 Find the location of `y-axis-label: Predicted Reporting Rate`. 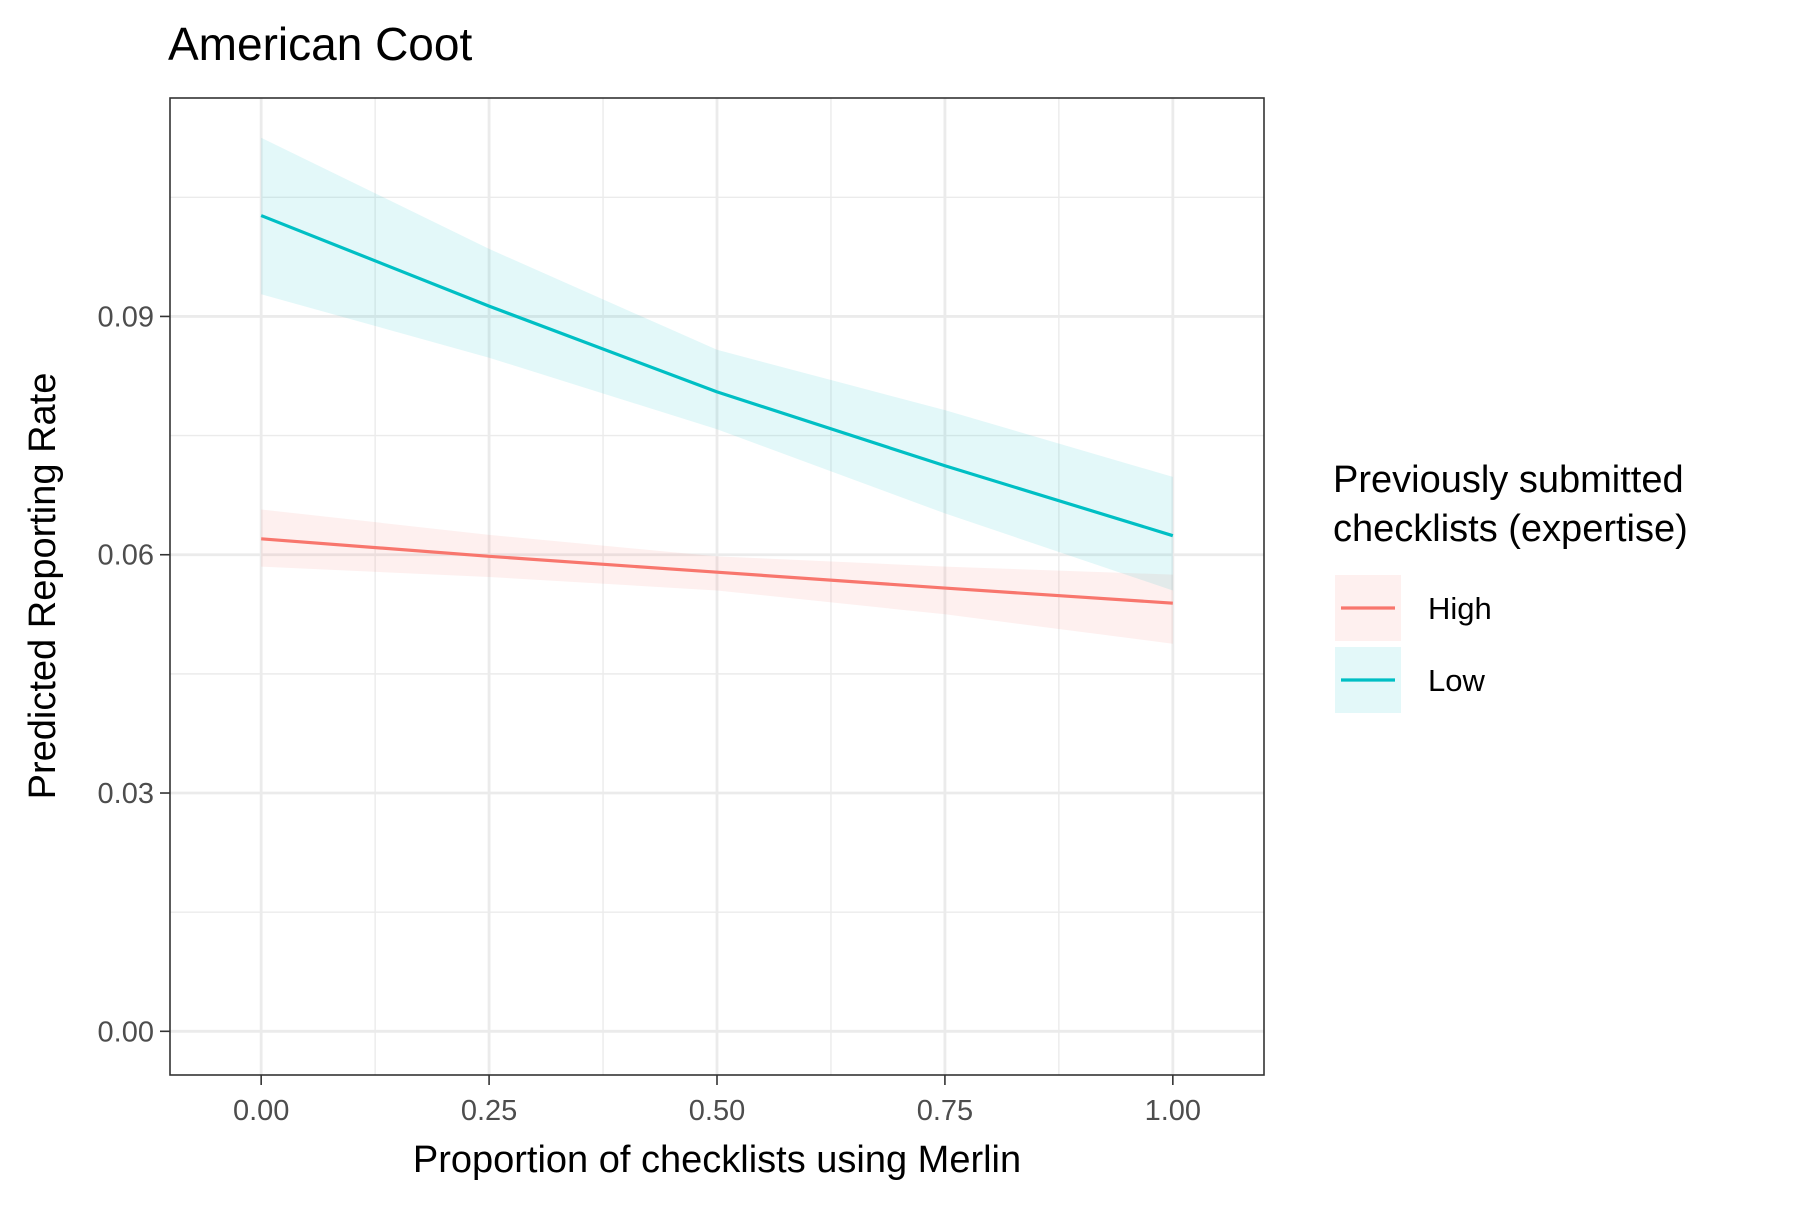

y-axis-label: Predicted Reporting Rate is located at coordinates (43, 586).